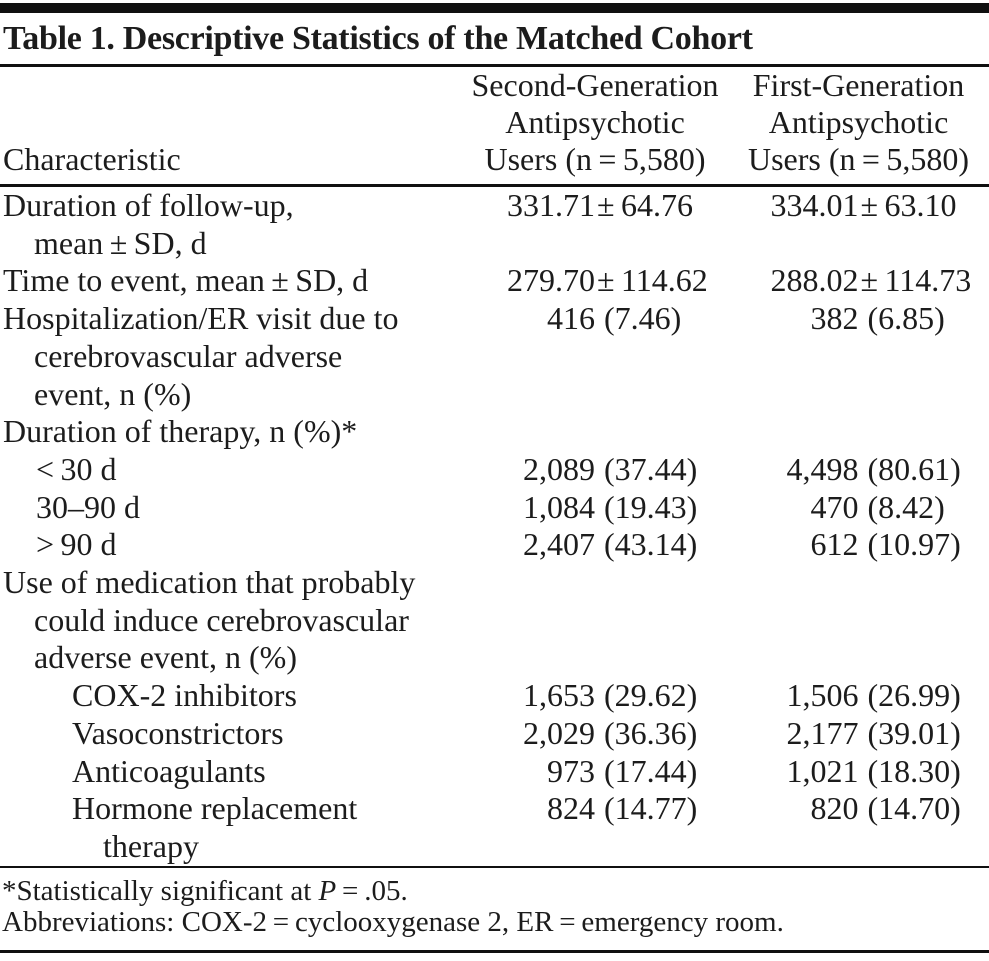 Image resolution: width=989 pixels, height=961 pixels. What do you see at coordinates (814, 280) in the screenshot?
I see `value-count: 288.02` at bounding box center [814, 280].